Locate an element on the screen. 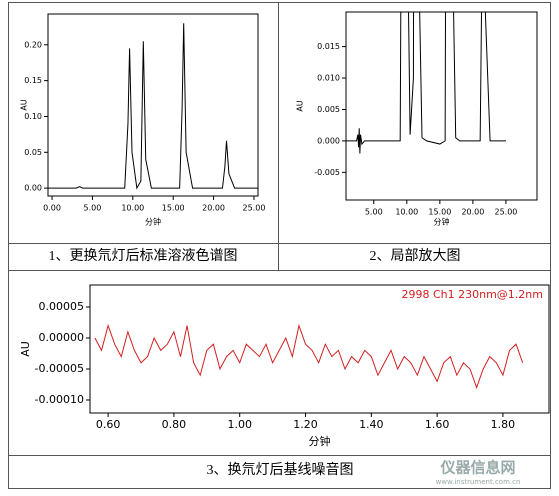 This screenshot has height=496, width=559. y-tick-label: 0.00 is located at coordinates (33, 188).